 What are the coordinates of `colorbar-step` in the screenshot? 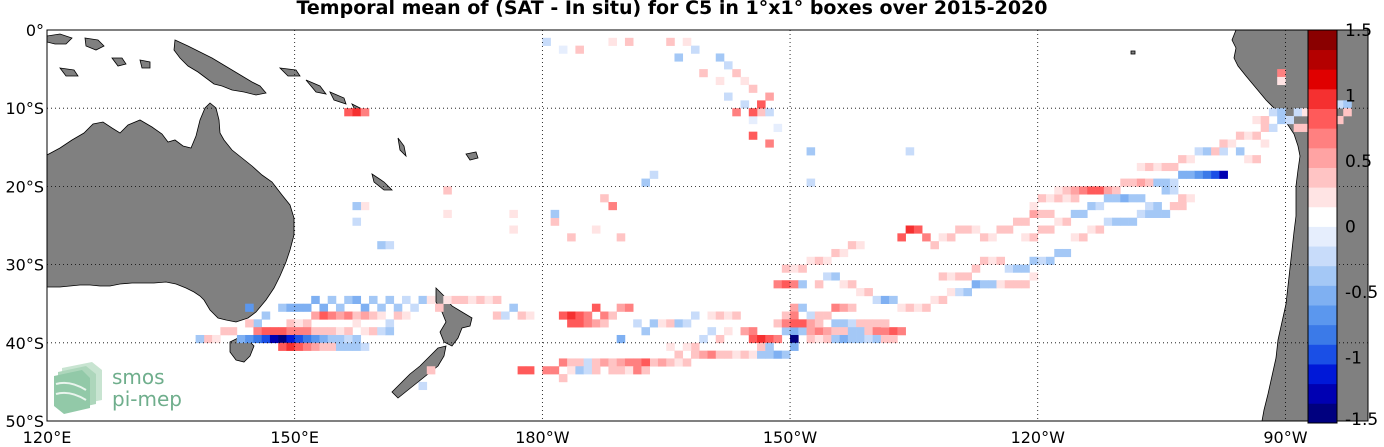 It's located at (1322, 413).